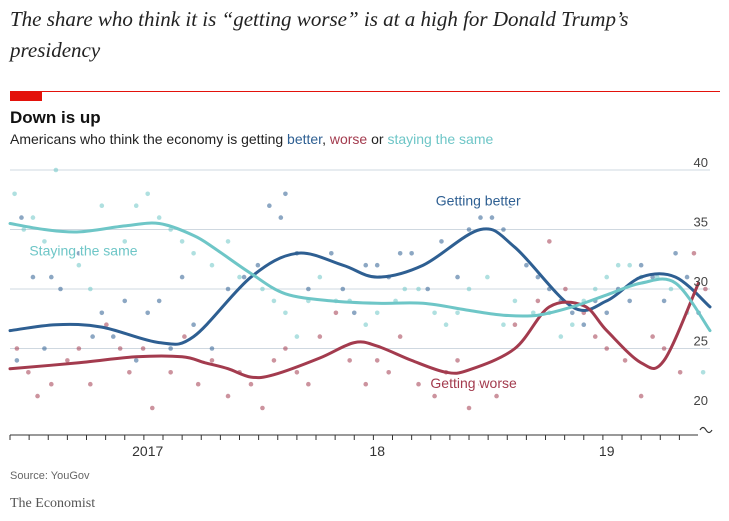 This screenshot has height=521, width=729. What do you see at coordinates (365, 91) in the screenshot?
I see `top-rule` at bounding box center [365, 91].